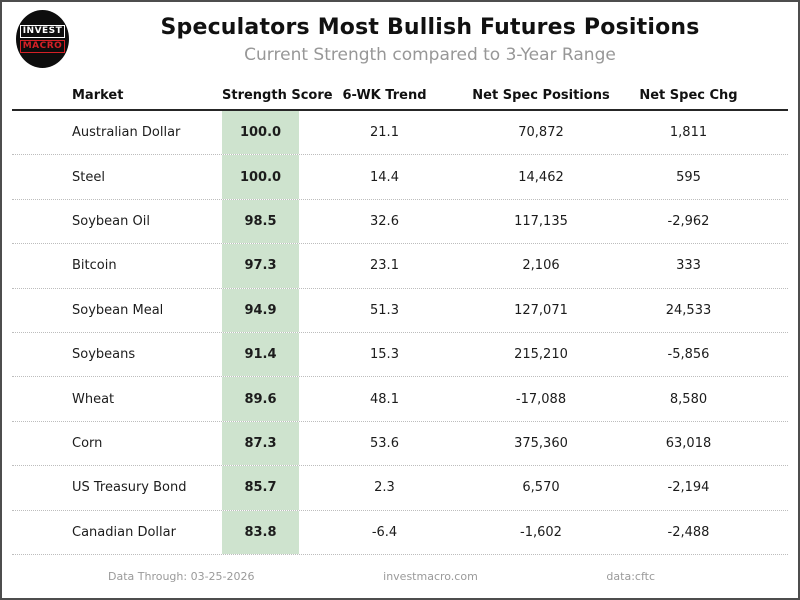  Describe the element at coordinates (541, 221) in the screenshot. I see `positions-cell: 117,135` at that location.